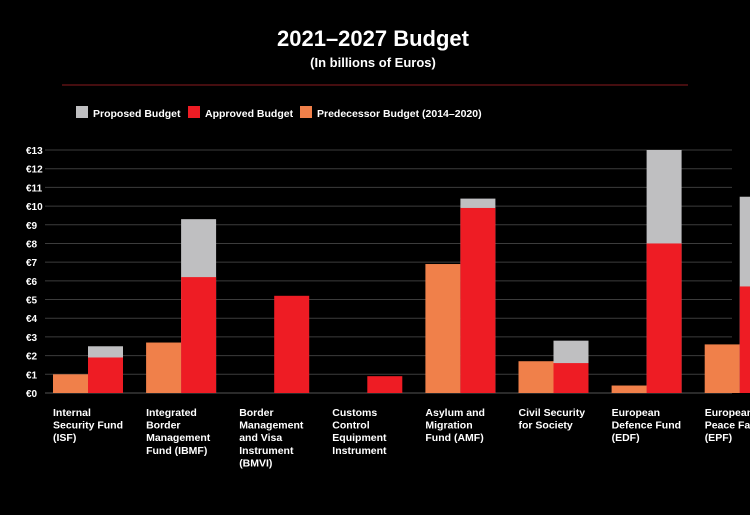 This screenshot has width=750, height=515. What do you see at coordinates (32, 301) in the screenshot?
I see `y-tick-label: €5` at bounding box center [32, 301].